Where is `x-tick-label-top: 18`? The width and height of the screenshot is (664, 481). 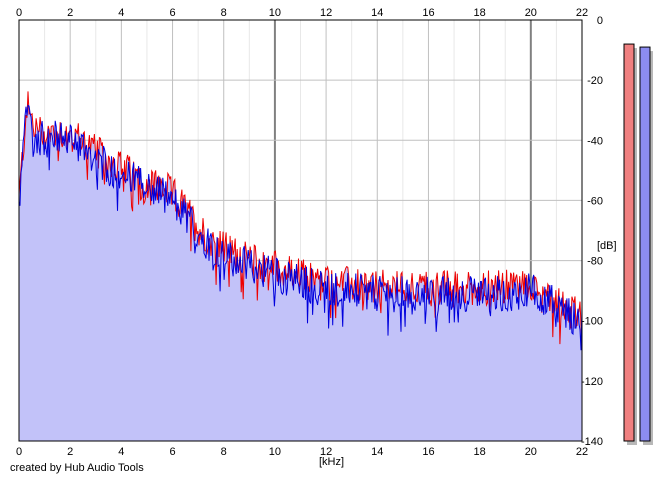 x-tick-label-top: 18 is located at coordinates (480, 13).